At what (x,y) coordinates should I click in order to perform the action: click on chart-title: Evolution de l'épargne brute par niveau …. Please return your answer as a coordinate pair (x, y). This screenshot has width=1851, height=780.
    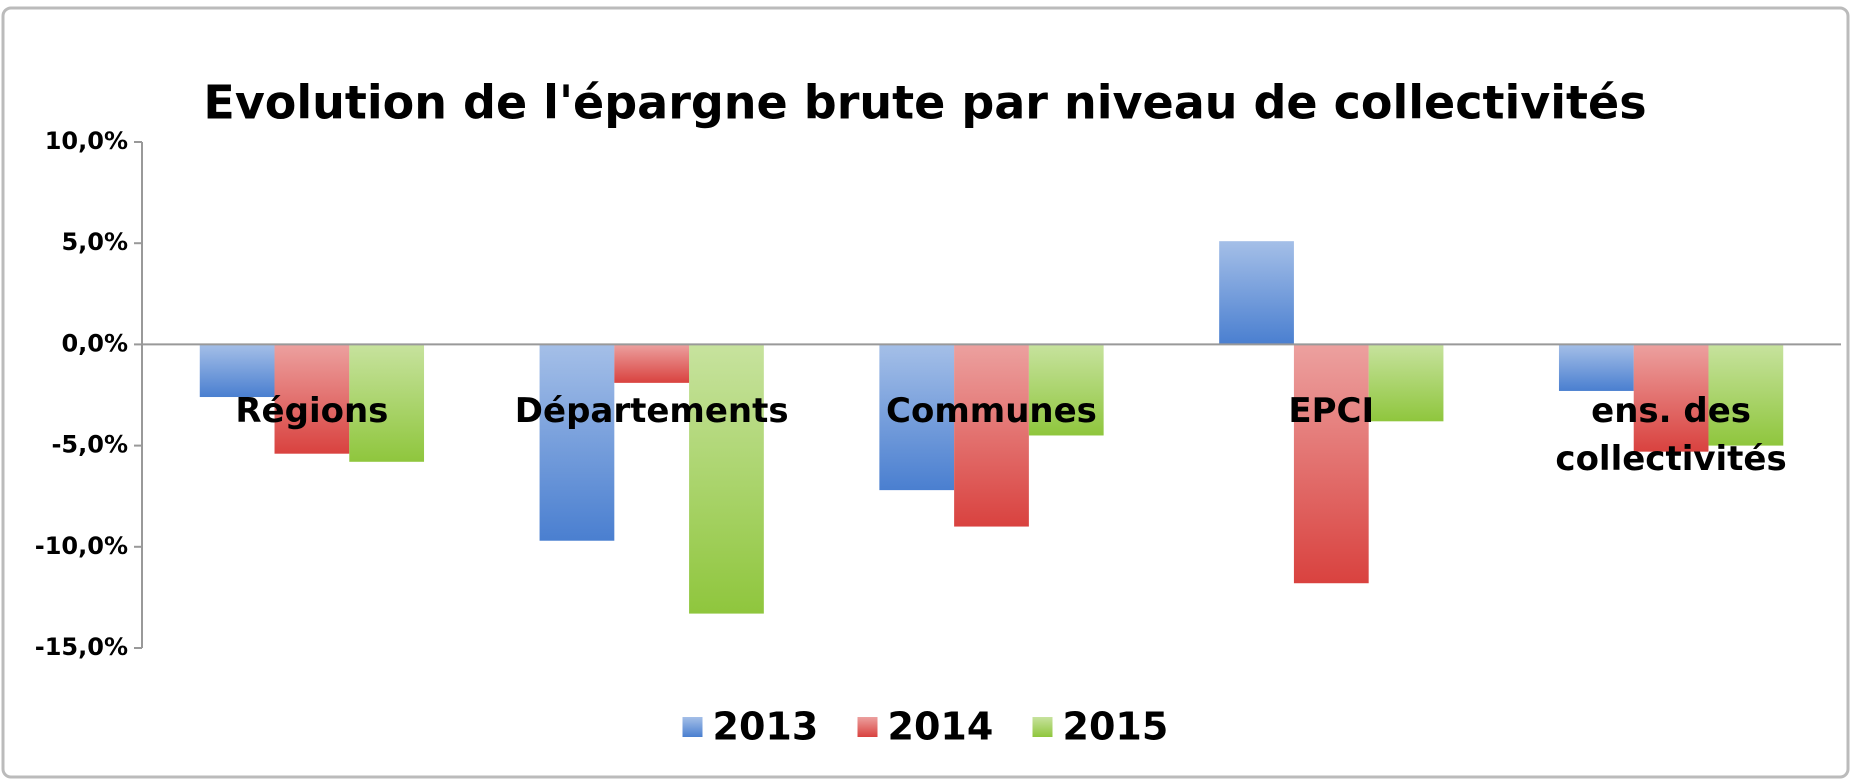
    Looking at the image, I should click on (924, 103).